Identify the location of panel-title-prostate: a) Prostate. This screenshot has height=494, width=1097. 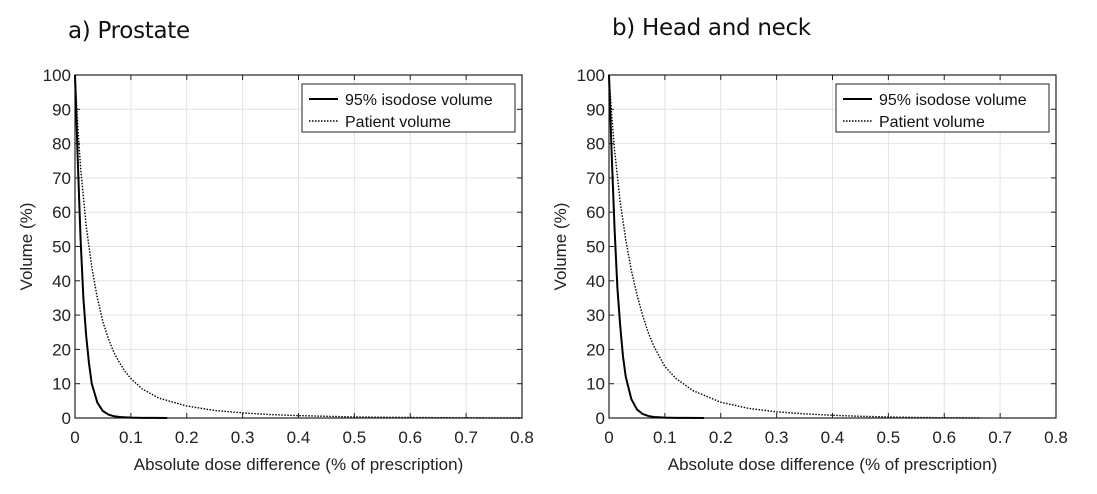
(129, 31).